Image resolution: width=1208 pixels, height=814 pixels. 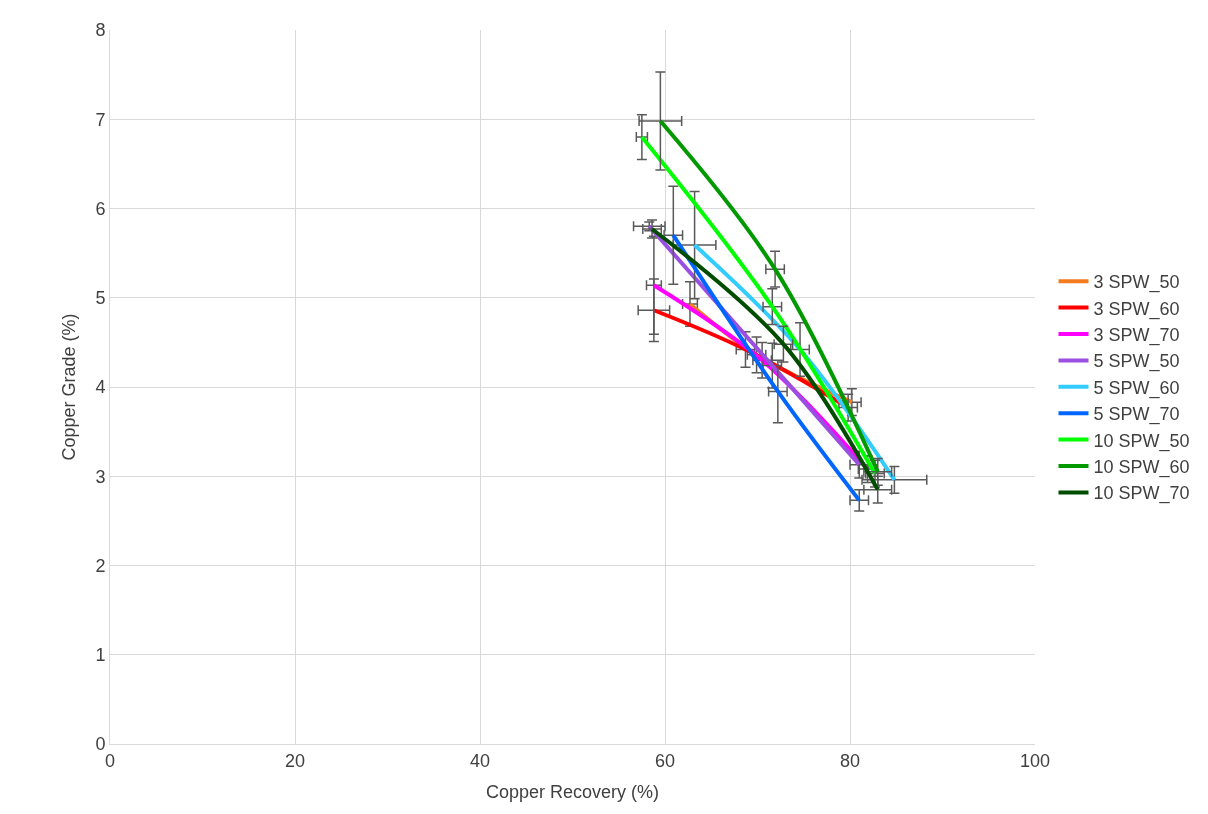 What do you see at coordinates (1136, 362) in the screenshot?
I see `legend-label: 5 SPW_50` at bounding box center [1136, 362].